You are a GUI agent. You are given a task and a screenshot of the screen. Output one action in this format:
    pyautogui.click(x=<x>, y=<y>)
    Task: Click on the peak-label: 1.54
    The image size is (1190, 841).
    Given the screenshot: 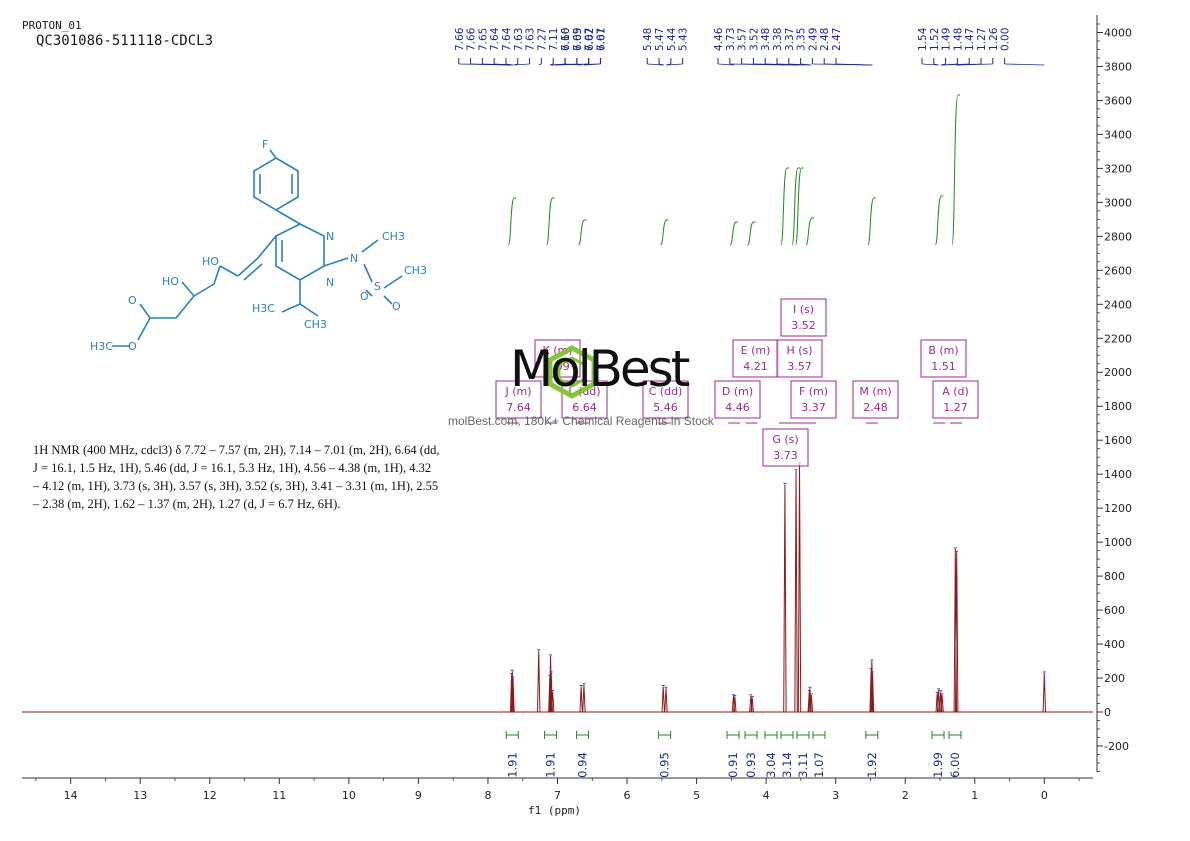 What is the action you would take?
    pyautogui.click(x=923, y=39)
    